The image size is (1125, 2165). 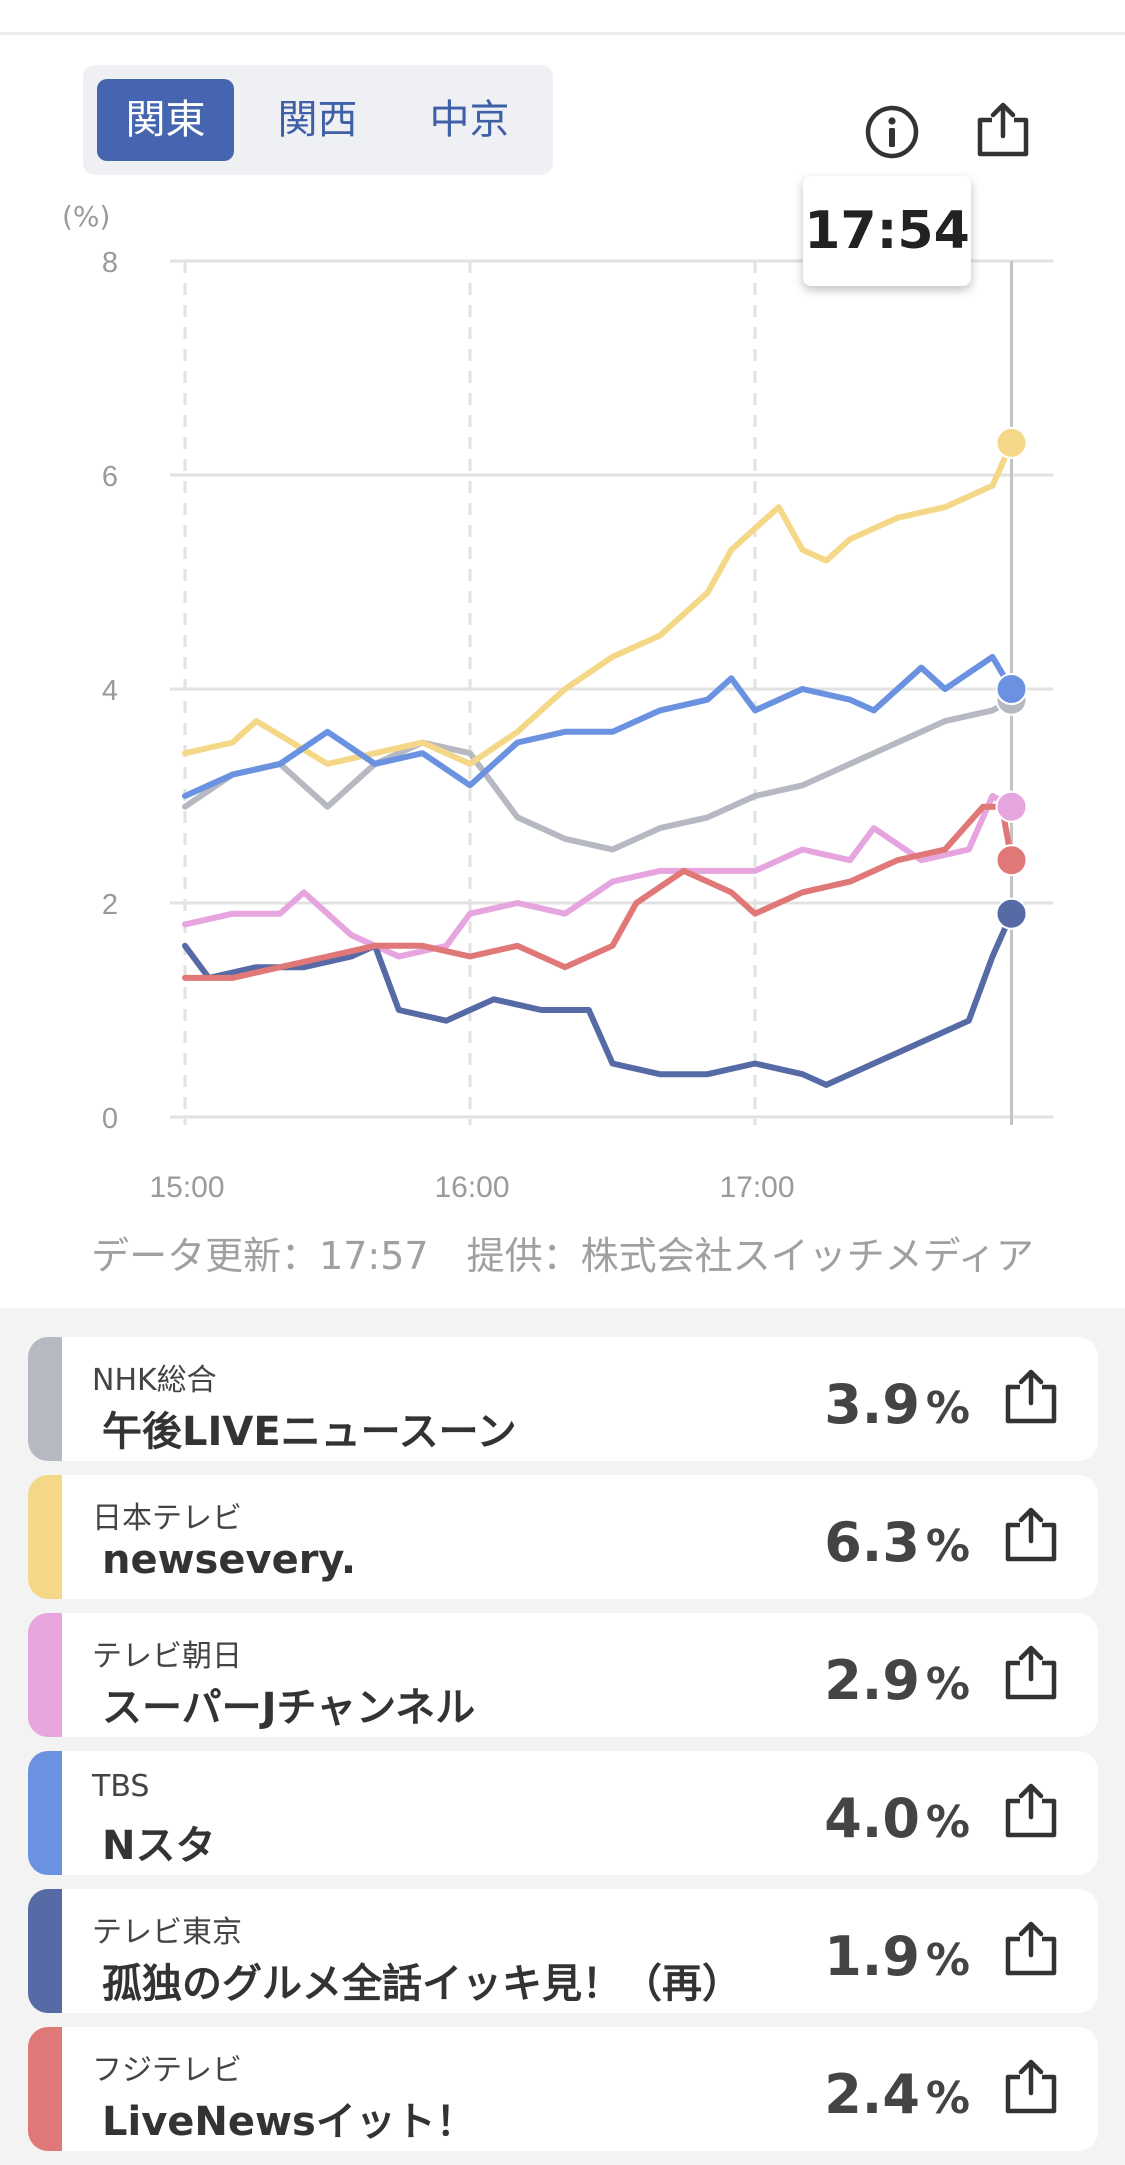 What do you see at coordinates (756, 1187) in the screenshot?
I see `x-tick-label: 17:00` at bounding box center [756, 1187].